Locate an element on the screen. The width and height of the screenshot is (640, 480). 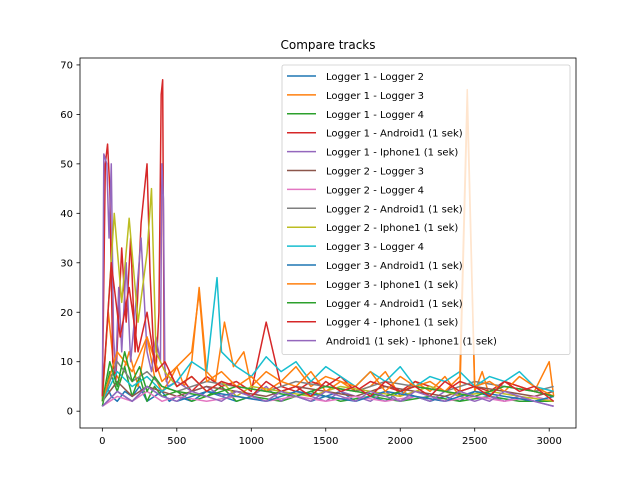
legend-label-1: Logger 1 - Logger 2 is located at coordinates (375, 77).